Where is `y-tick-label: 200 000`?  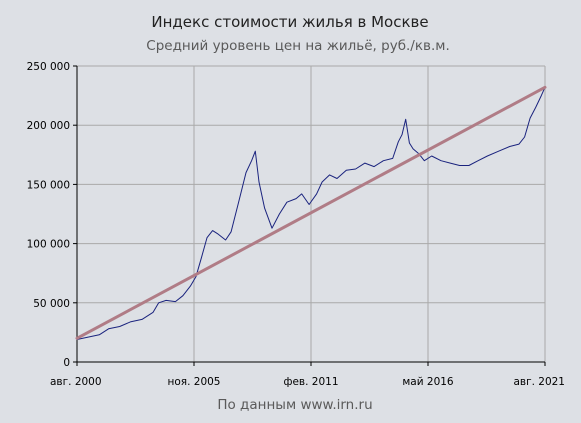
y-tick-label: 200 000 is located at coordinates (48, 126).